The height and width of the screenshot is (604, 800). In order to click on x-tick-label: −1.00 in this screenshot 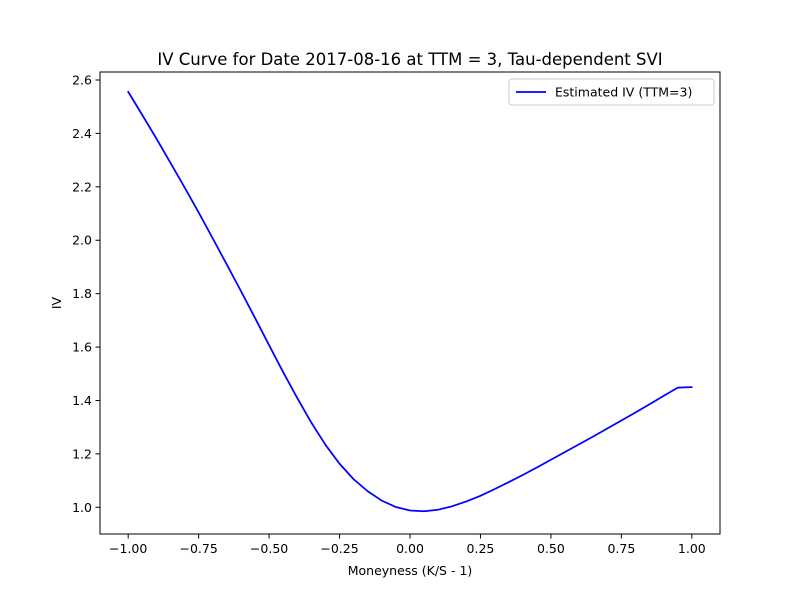, I will do `click(128, 548)`.